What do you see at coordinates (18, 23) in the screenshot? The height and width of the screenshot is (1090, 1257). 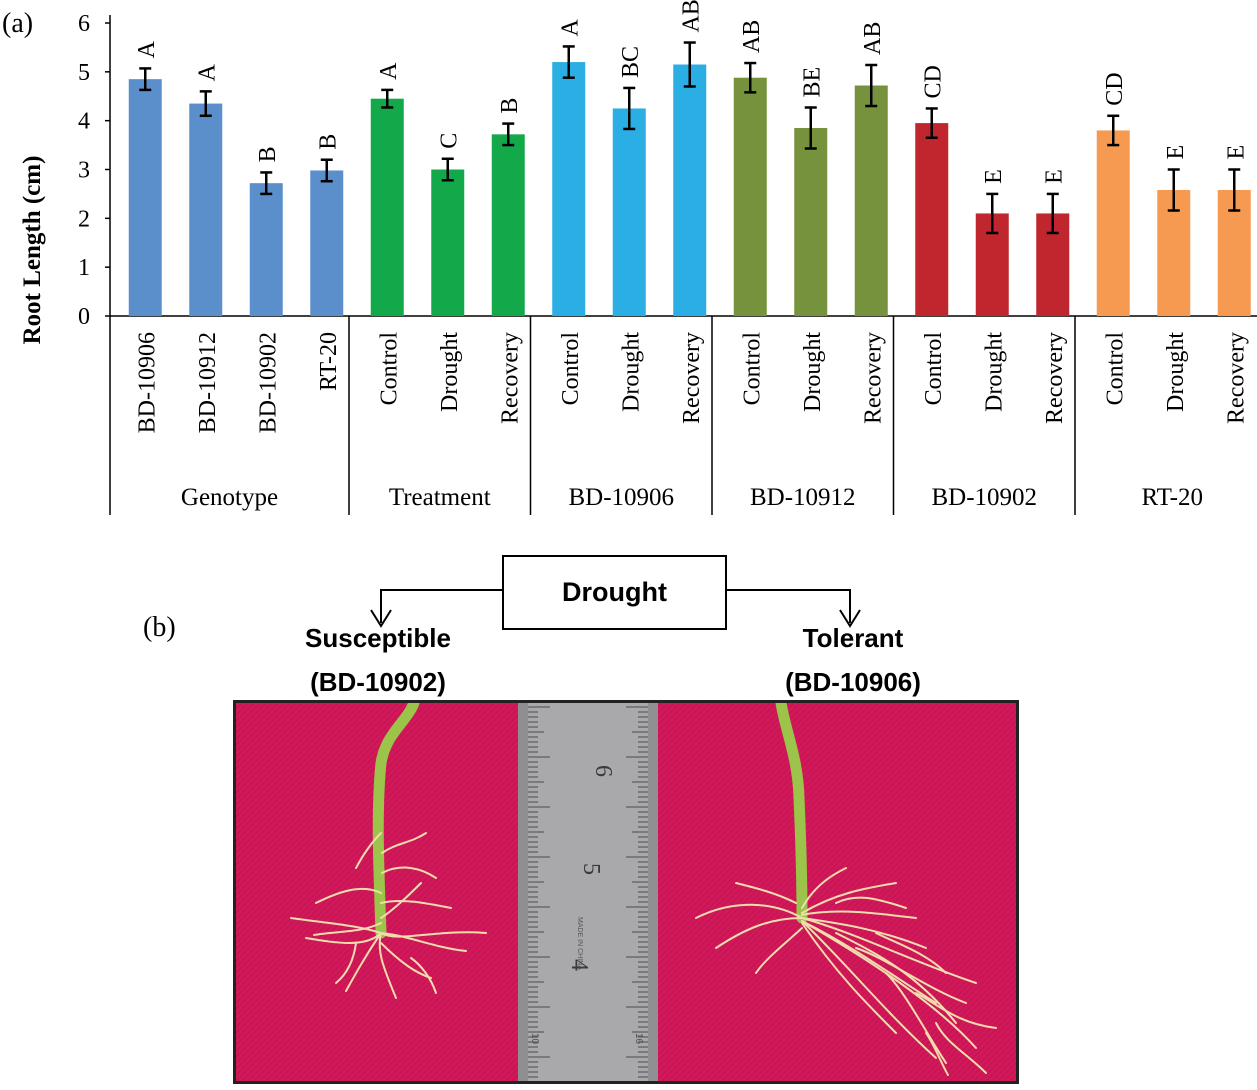 I see `panel-a-label: (a)` at bounding box center [18, 23].